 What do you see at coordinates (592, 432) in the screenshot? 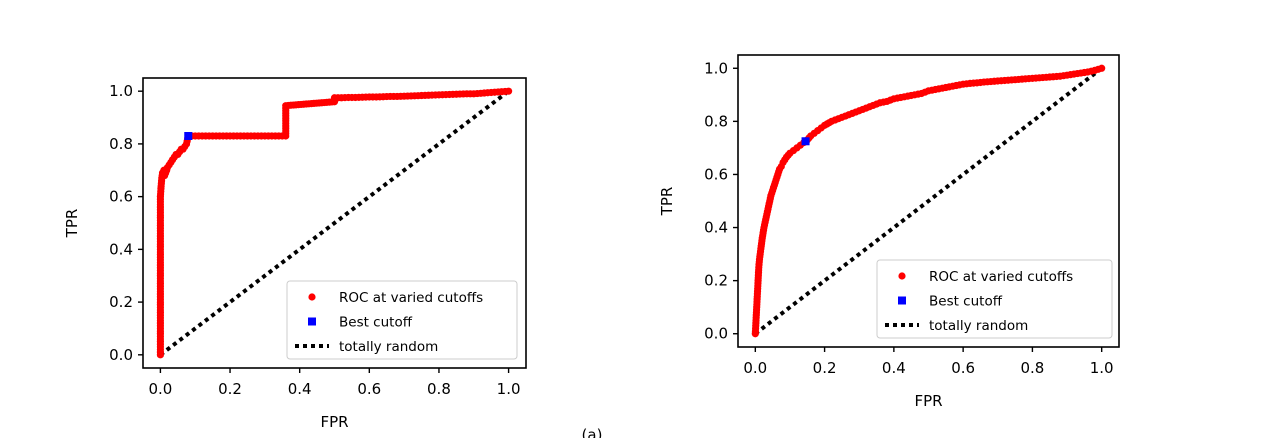
I see `subfigure-label-fragment: (a)` at bounding box center [592, 432].